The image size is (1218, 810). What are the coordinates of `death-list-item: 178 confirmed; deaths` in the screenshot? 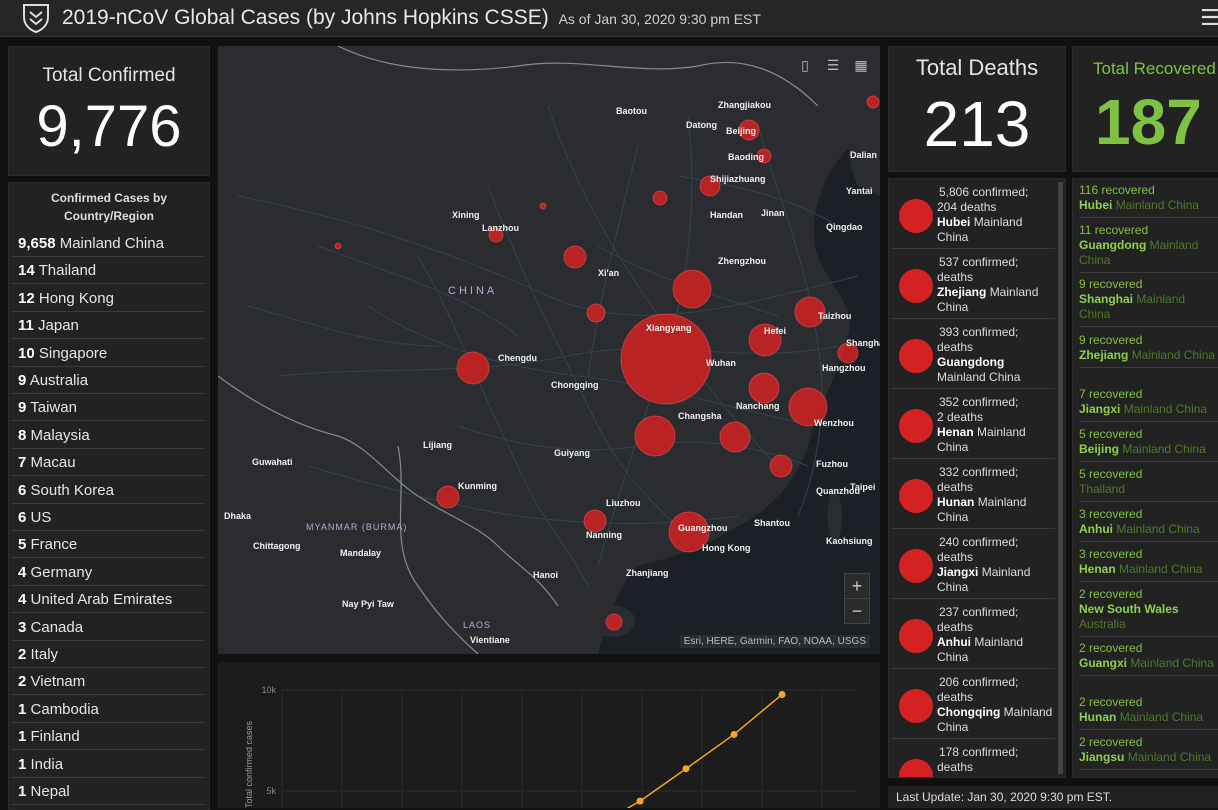 It's located at (973, 759).